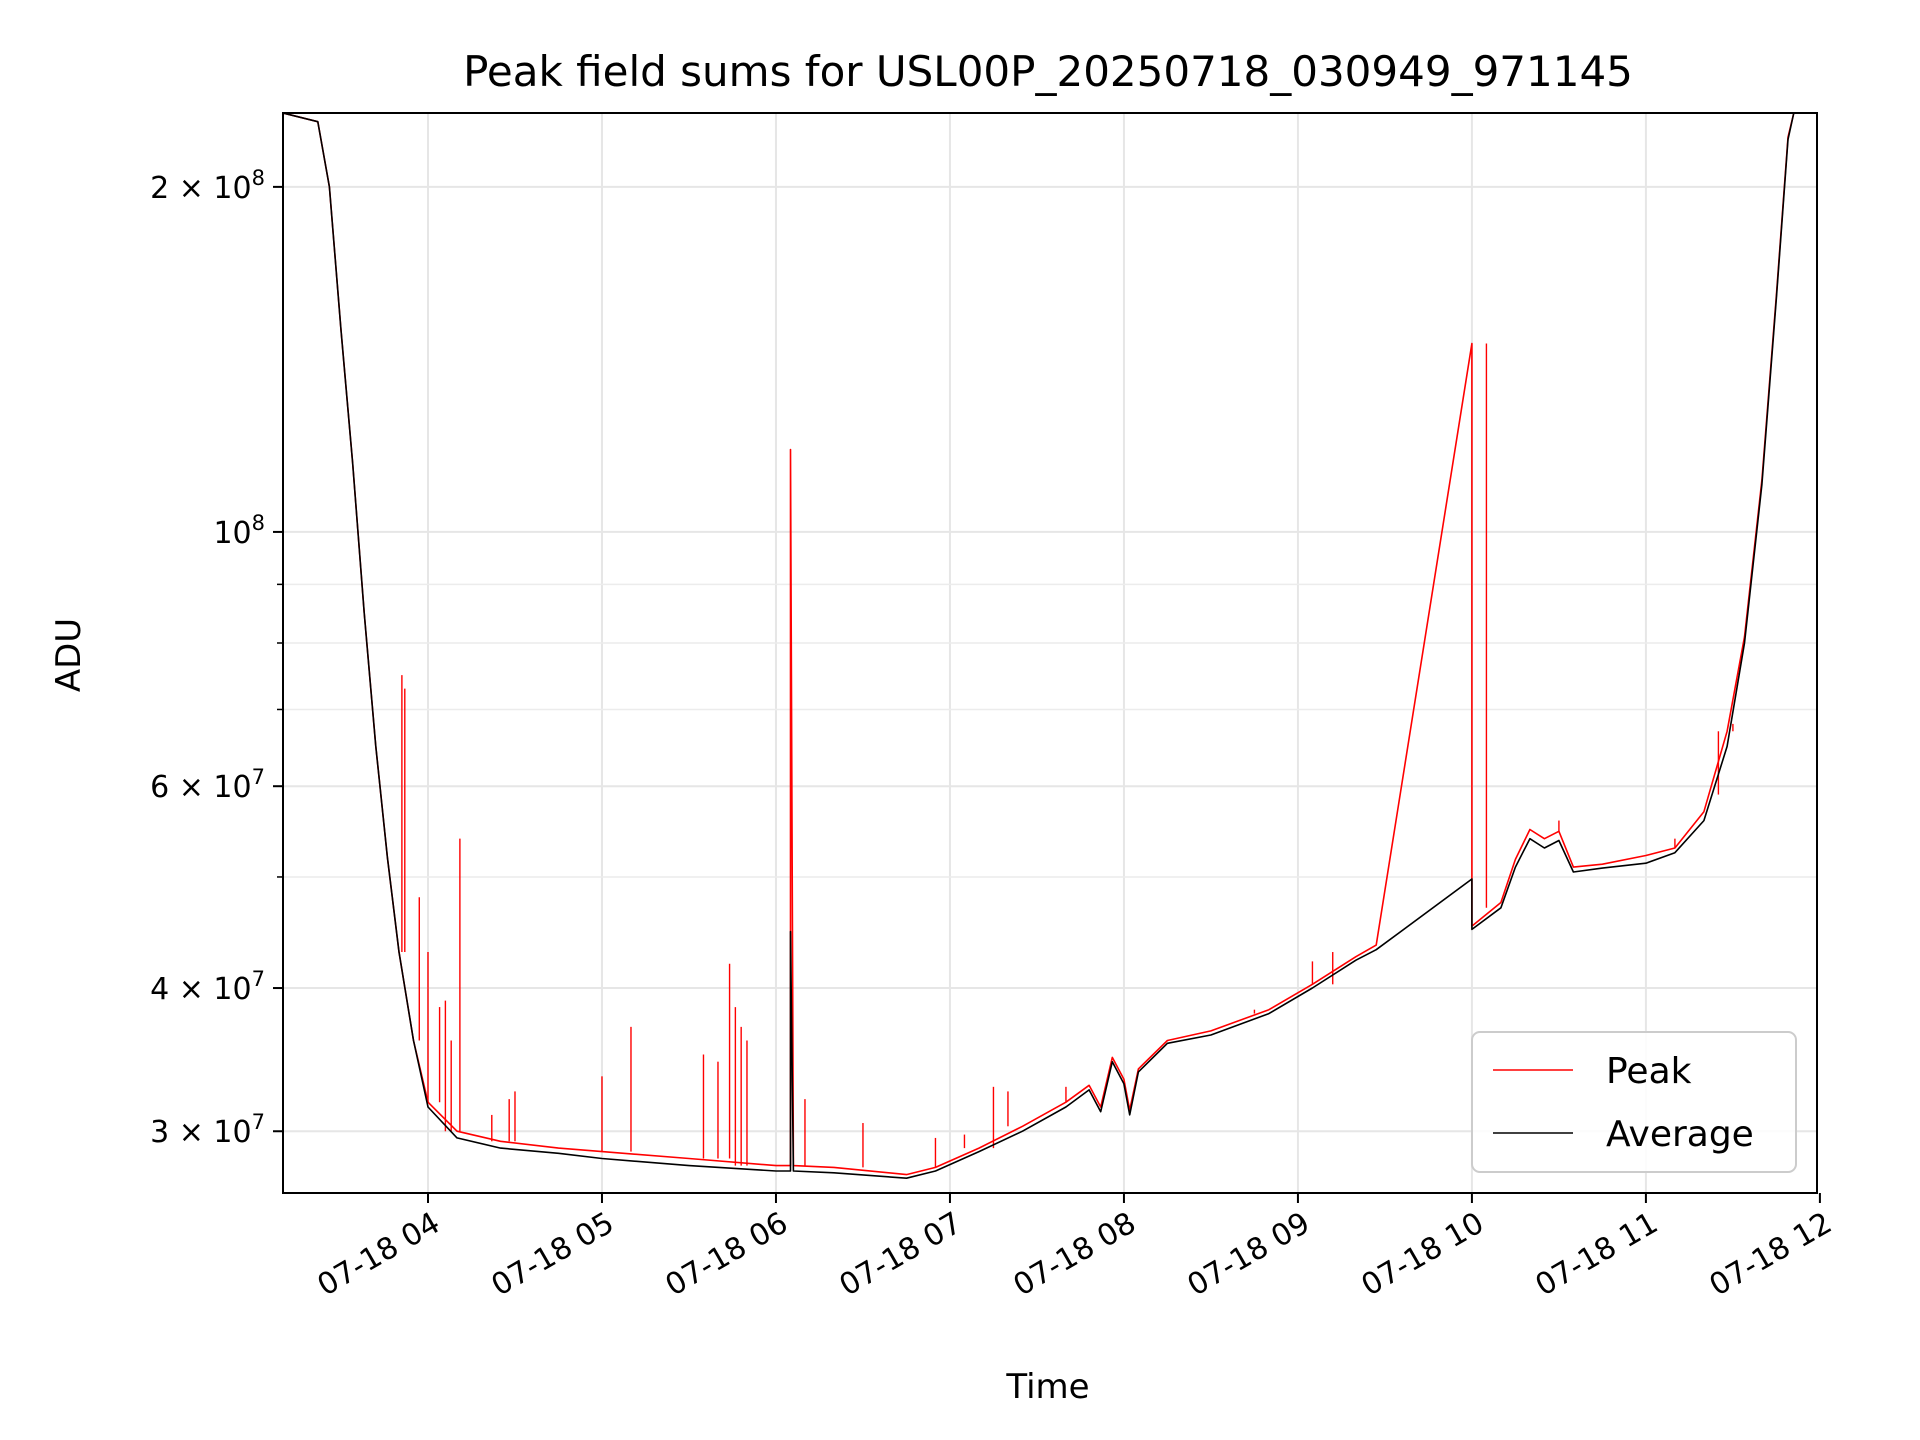  I want to click on legend-box, so click(1634, 1102).